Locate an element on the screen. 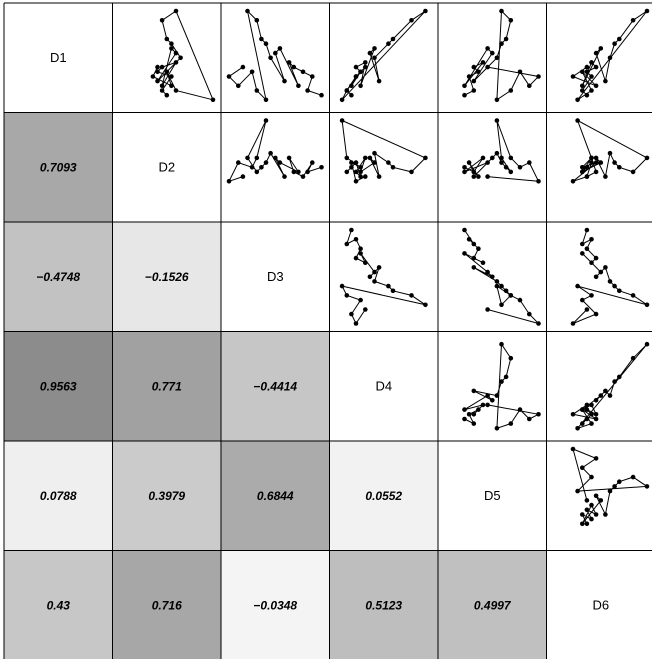 This screenshot has height=659, width=652. variable-label-d6: D6 is located at coordinates (600, 604).